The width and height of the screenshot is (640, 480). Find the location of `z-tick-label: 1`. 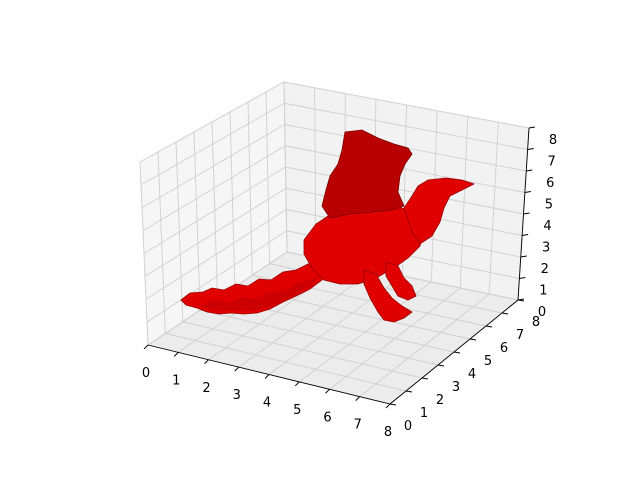

z-tick-label: 1 is located at coordinates (543, 291).